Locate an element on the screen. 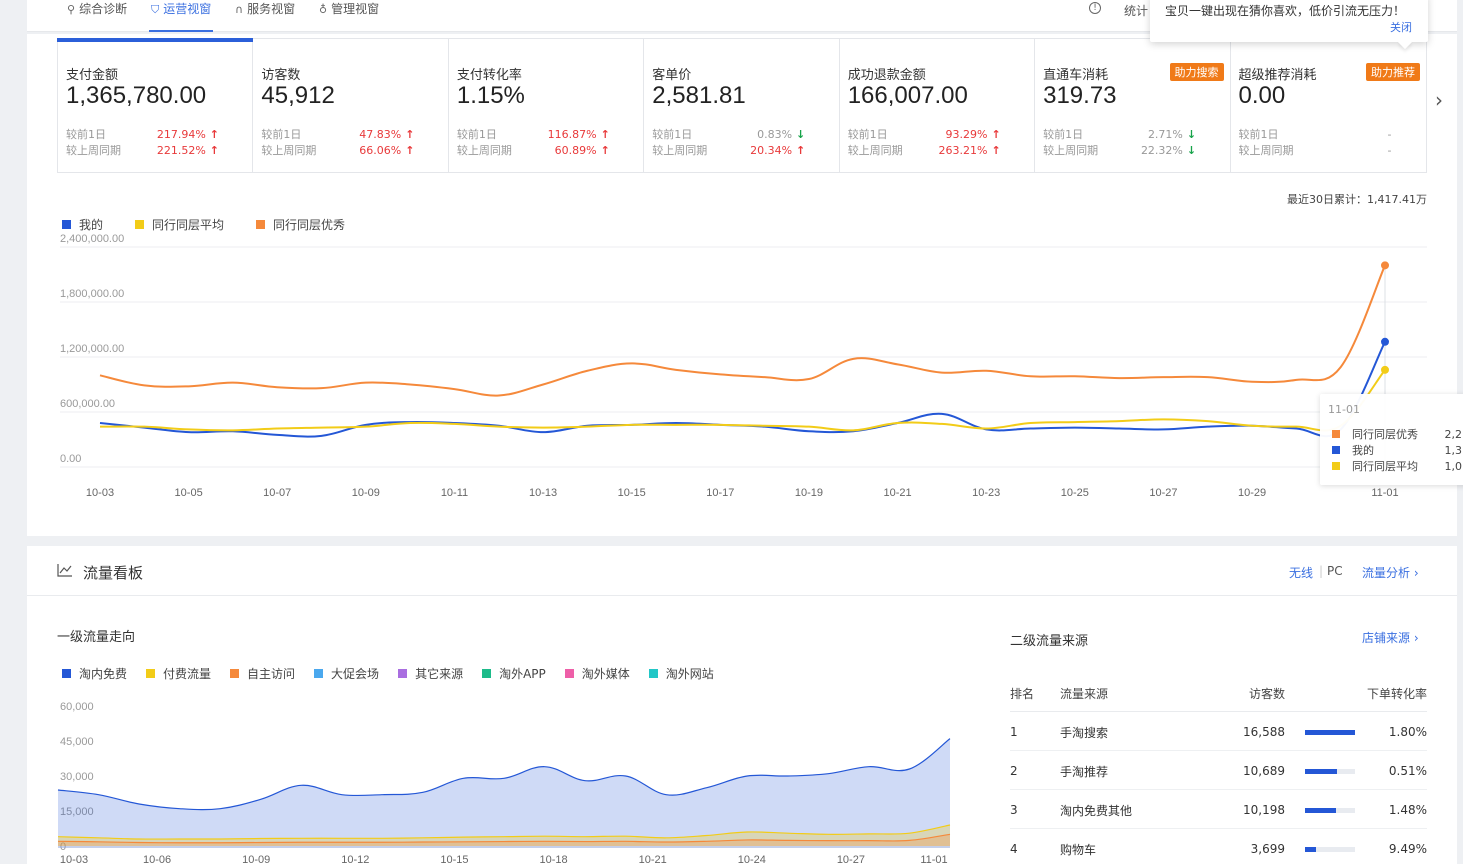 The width and height of the screenshot is (1463, 864). compare-value-text: 93.29% is located at coordinates (966, 134).